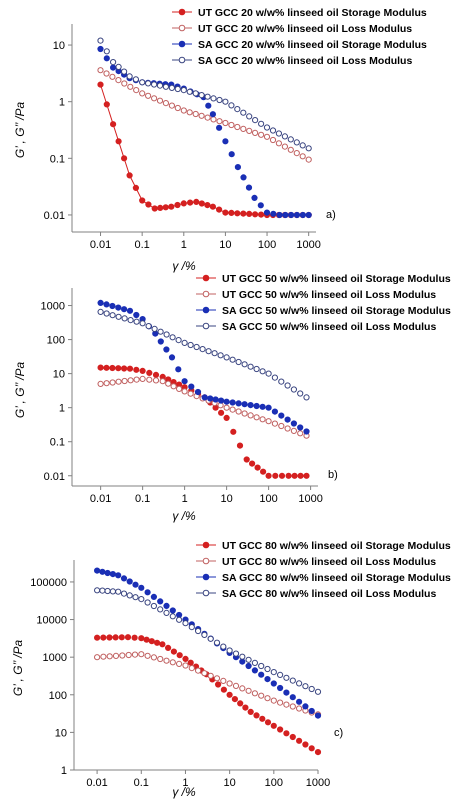 This screenshot has height=806, width=474. What do you see at coordinates (51, 621) in the screenshot?
I see `y-tick-label: 10000` at bounding box center [51, 621].